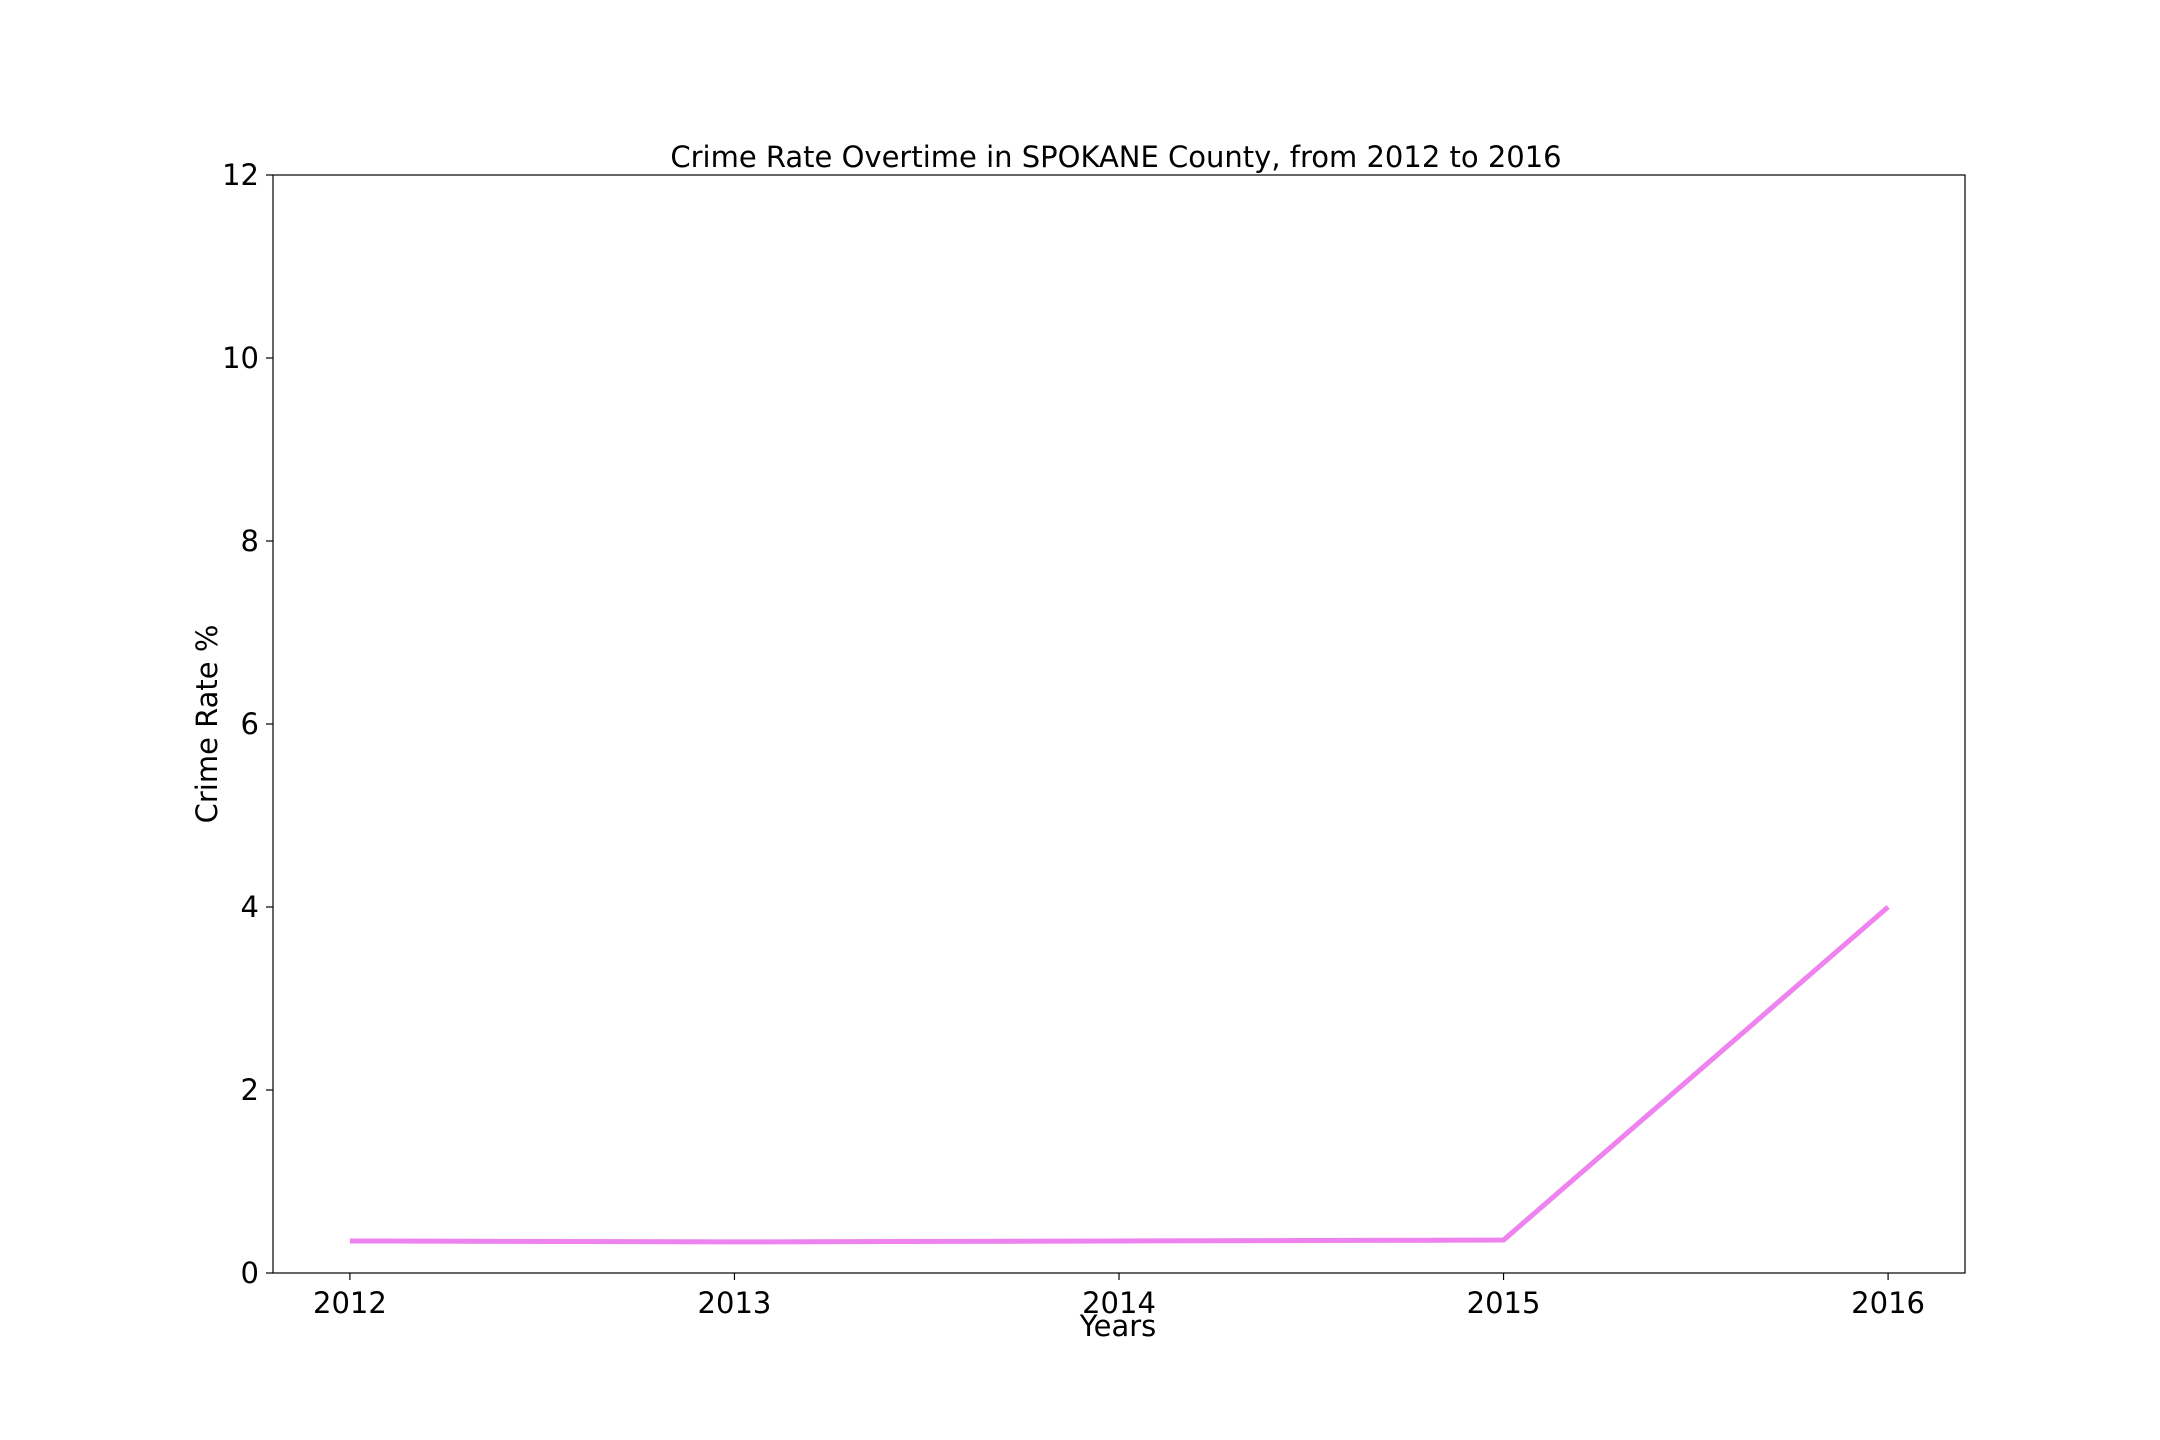  Describe the element at coordinates (1888, 1303) in the screenshot. I see `x-tick-label: 2016` at that location.